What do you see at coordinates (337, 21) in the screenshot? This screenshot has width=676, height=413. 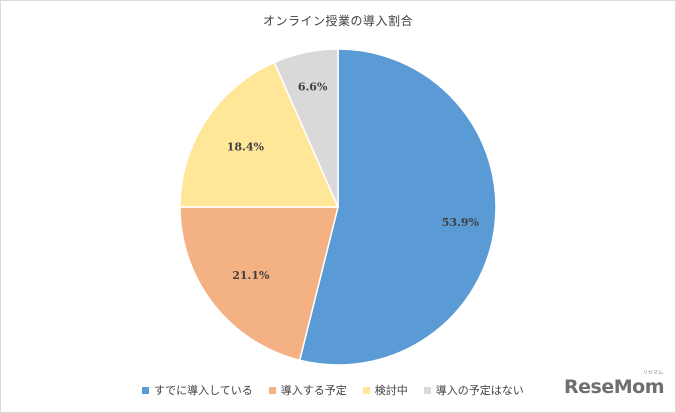 I see `chart-title: オンライン授業の導入割合` at bounding box center [337, 21].